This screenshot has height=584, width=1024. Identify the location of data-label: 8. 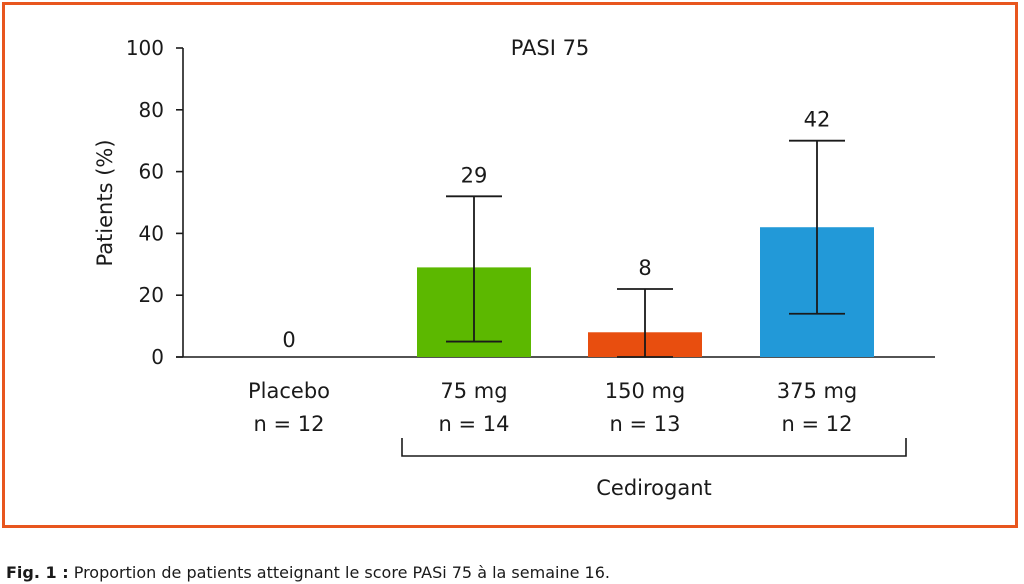
(644, 268).